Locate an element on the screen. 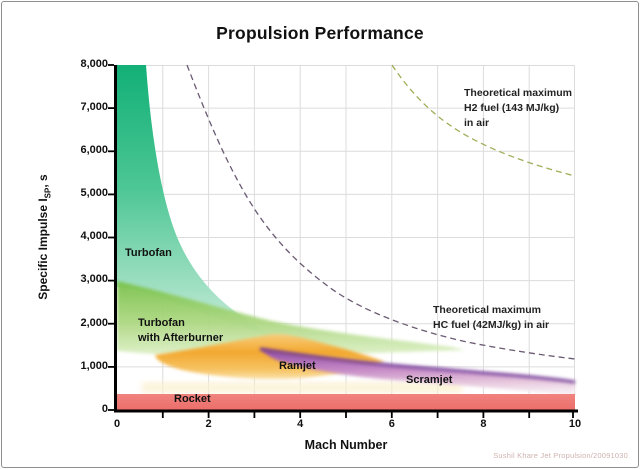  x-tick-label-2: 2 is located at coordinates (208, 424).